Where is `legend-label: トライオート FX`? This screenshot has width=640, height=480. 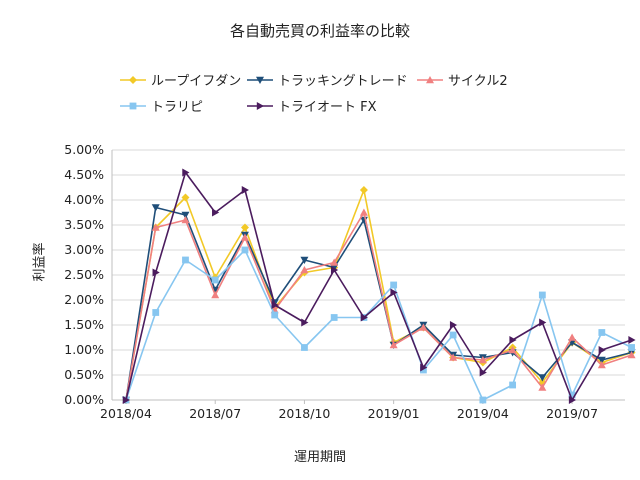 legend-label: トライオート FX is located at coordinates (327, 107).